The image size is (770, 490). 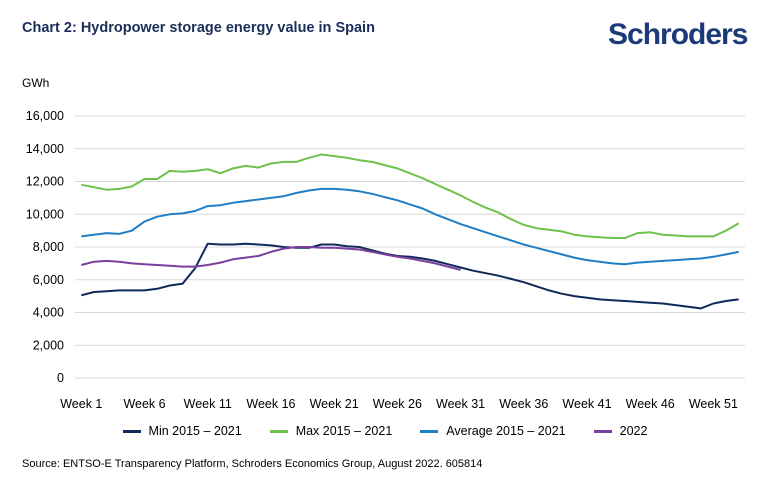 What do you see at coordinates (270, 404) in the screenshot?
I see `x-tick-label: Week 16` at bounding box center [270, 404].